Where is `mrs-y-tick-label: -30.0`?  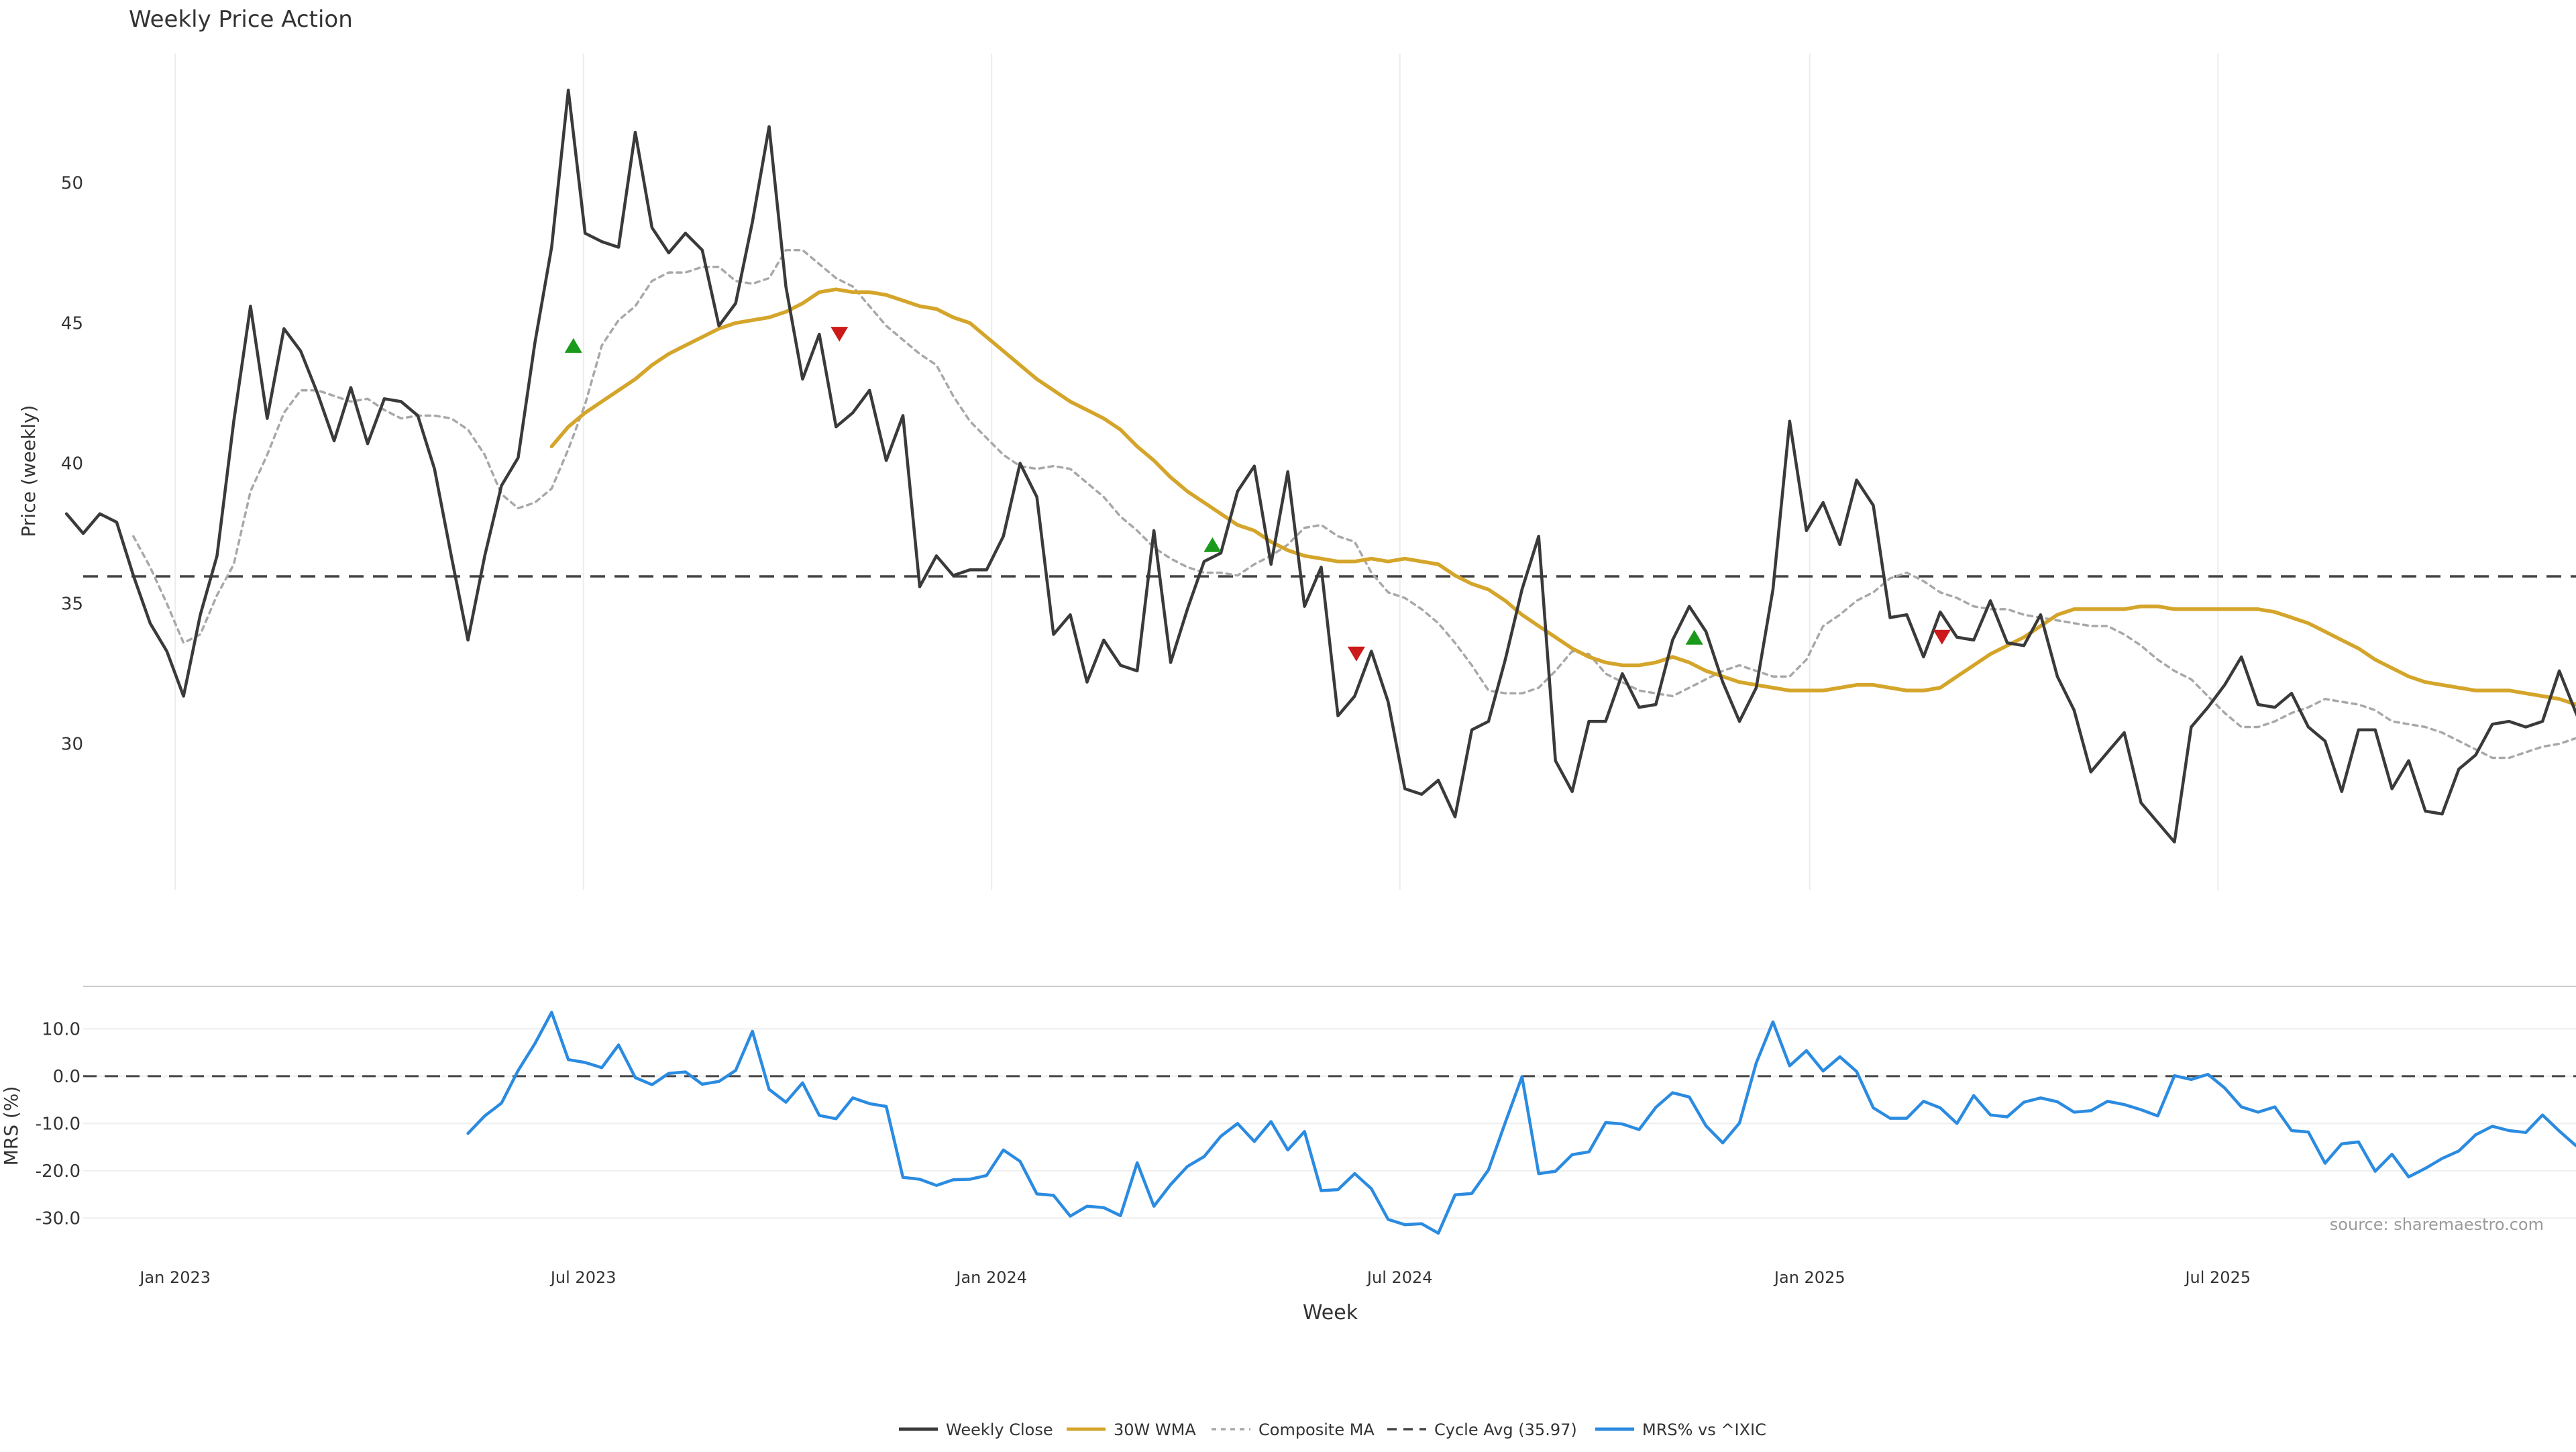 mrs-y-tick-label: -30.0 is located at coordinates (58, 1219).